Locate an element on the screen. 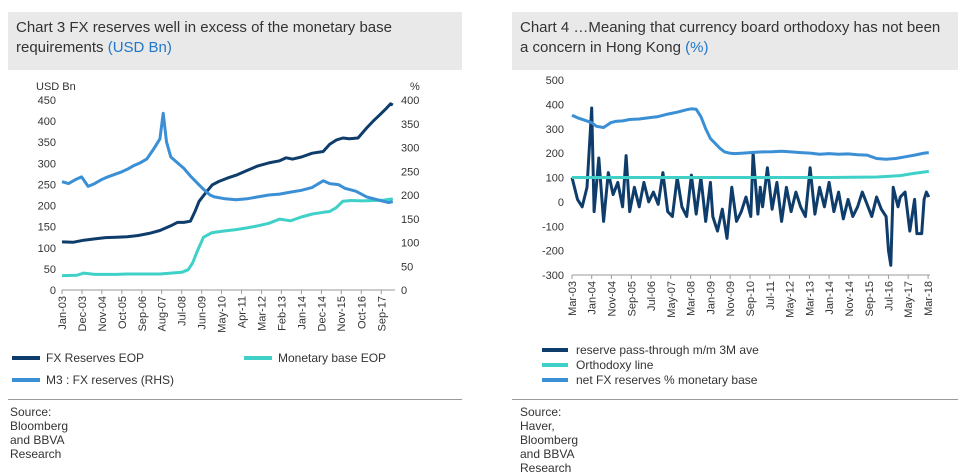  chart3-ytick-right-label: 150 is located at coordinates (410, 220).